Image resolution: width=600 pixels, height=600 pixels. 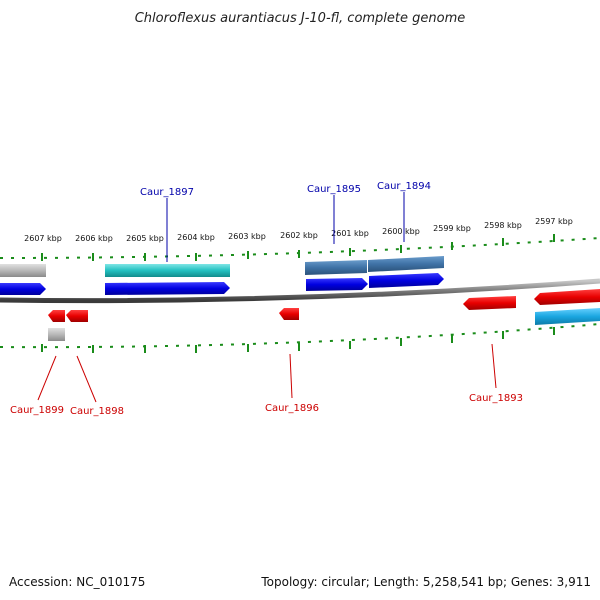 What do you see at coordinates (452, 228) in the screenshot?
I see `tick-label-2599: 2599 kbp` at bounding box center [452, 228].